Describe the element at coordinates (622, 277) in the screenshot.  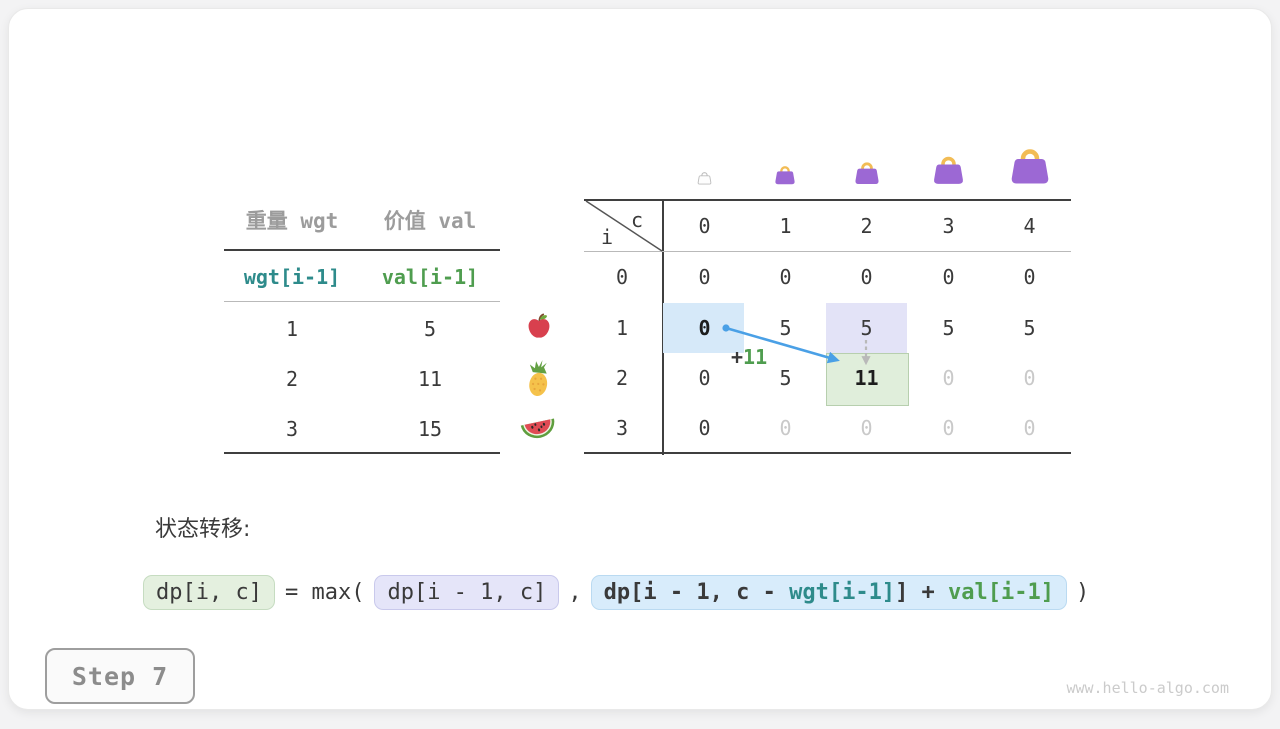
I see `dp-row-label-0: 0` at that location.